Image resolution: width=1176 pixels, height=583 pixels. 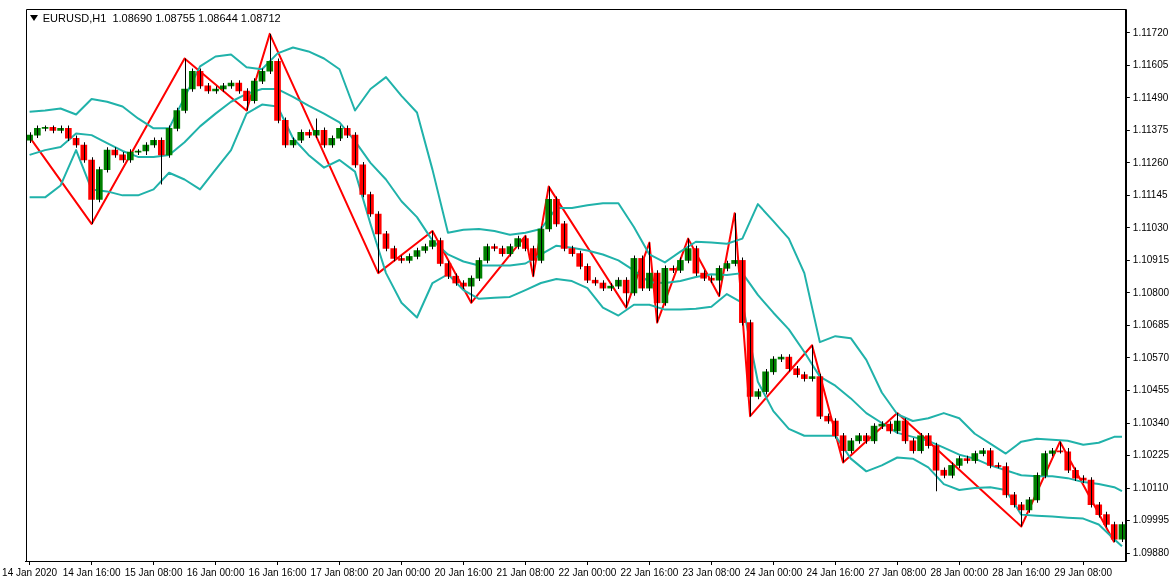 I want to click on x-tick-label: 17 Jan 08:00, so click(x=339, y=572).